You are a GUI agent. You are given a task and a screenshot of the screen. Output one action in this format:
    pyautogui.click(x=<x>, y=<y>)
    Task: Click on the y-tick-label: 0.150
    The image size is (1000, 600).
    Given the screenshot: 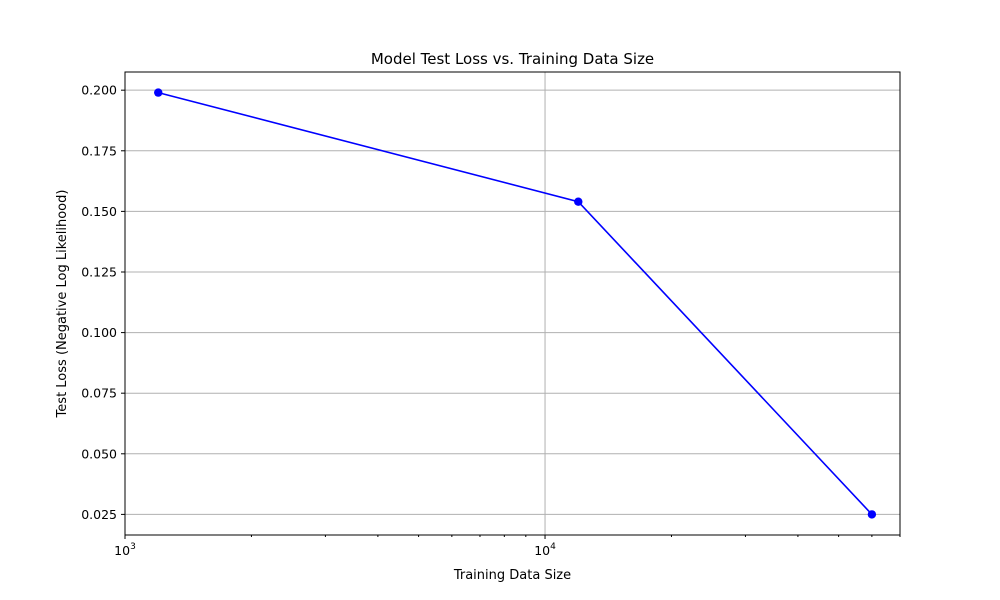 What is the action you would take?
    pyautogui.click(x=99, y=211)
    